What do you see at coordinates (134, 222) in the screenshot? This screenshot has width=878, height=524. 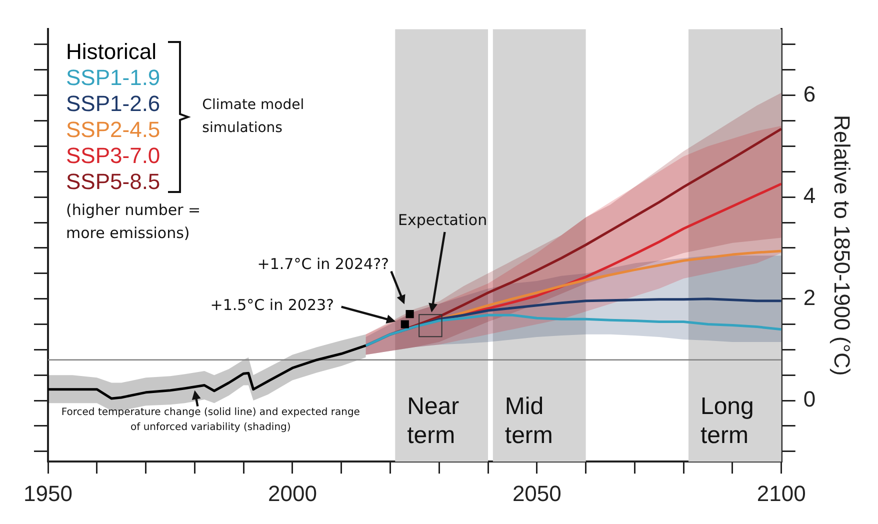 I see `annotation: (higher number = more emissions)` at bounding box center [134, 222].